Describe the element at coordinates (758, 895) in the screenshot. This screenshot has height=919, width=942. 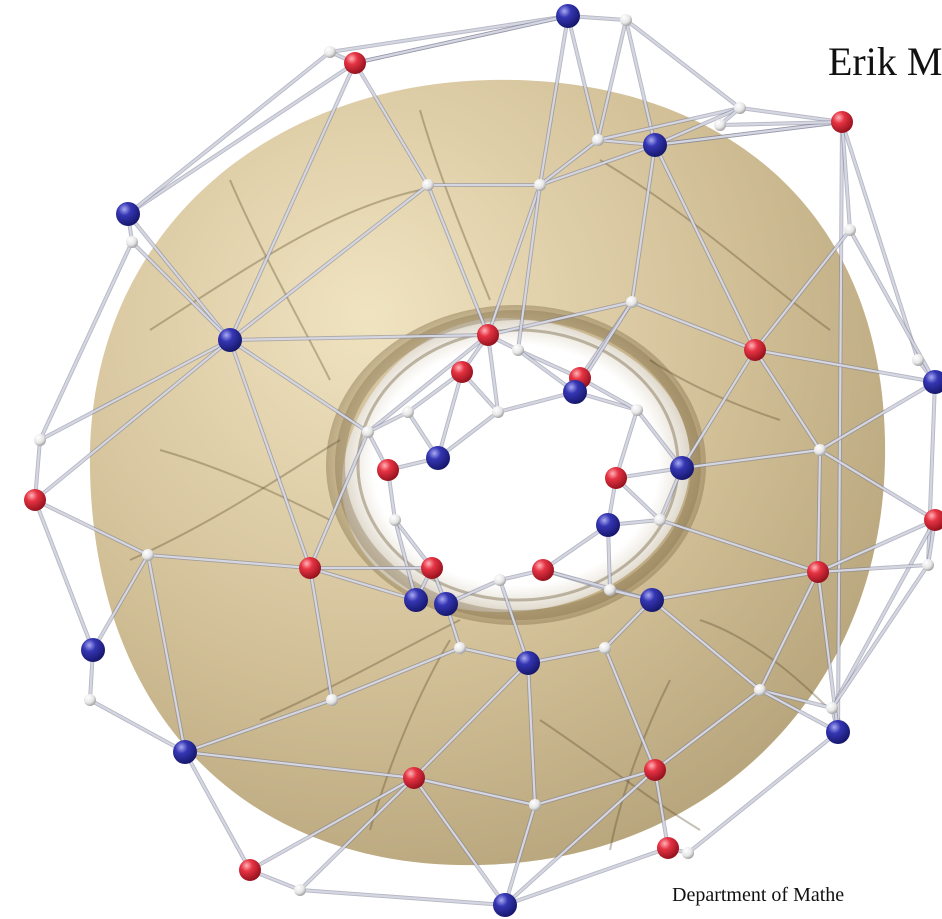
I see `department-text: Department of Mathe` at that location.